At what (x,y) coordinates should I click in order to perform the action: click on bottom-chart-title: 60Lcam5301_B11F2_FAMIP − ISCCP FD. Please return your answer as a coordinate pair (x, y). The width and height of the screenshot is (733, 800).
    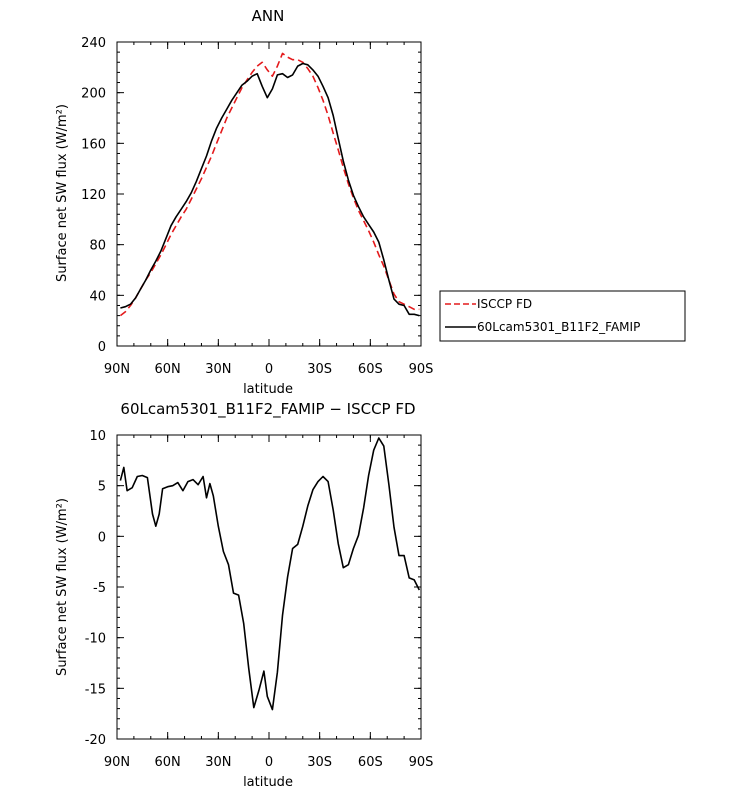
    Looking at the image, I should click on (267, 409).